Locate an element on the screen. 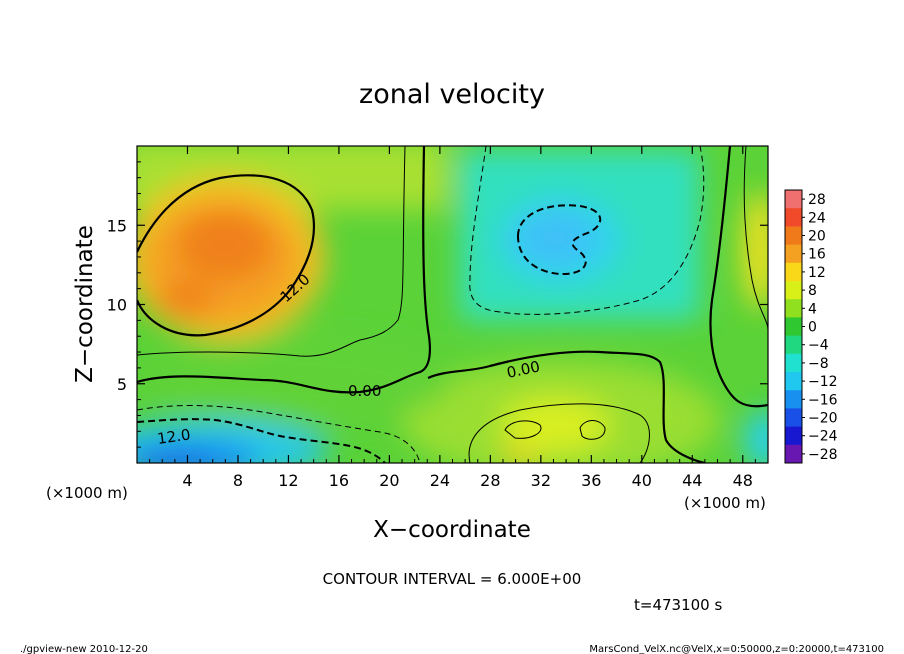 Image resolution: width=904 pixels, height=654 pixels. y-tick-label: 5 is located at coordinates (122, 384).